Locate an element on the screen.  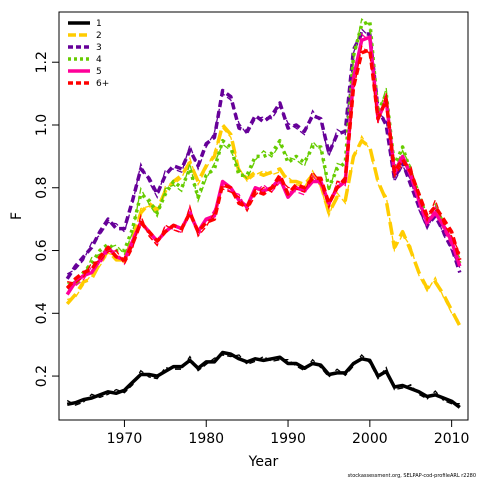
legend: 1 2 3 4 5 6+ is located at coordinates (88, 54).